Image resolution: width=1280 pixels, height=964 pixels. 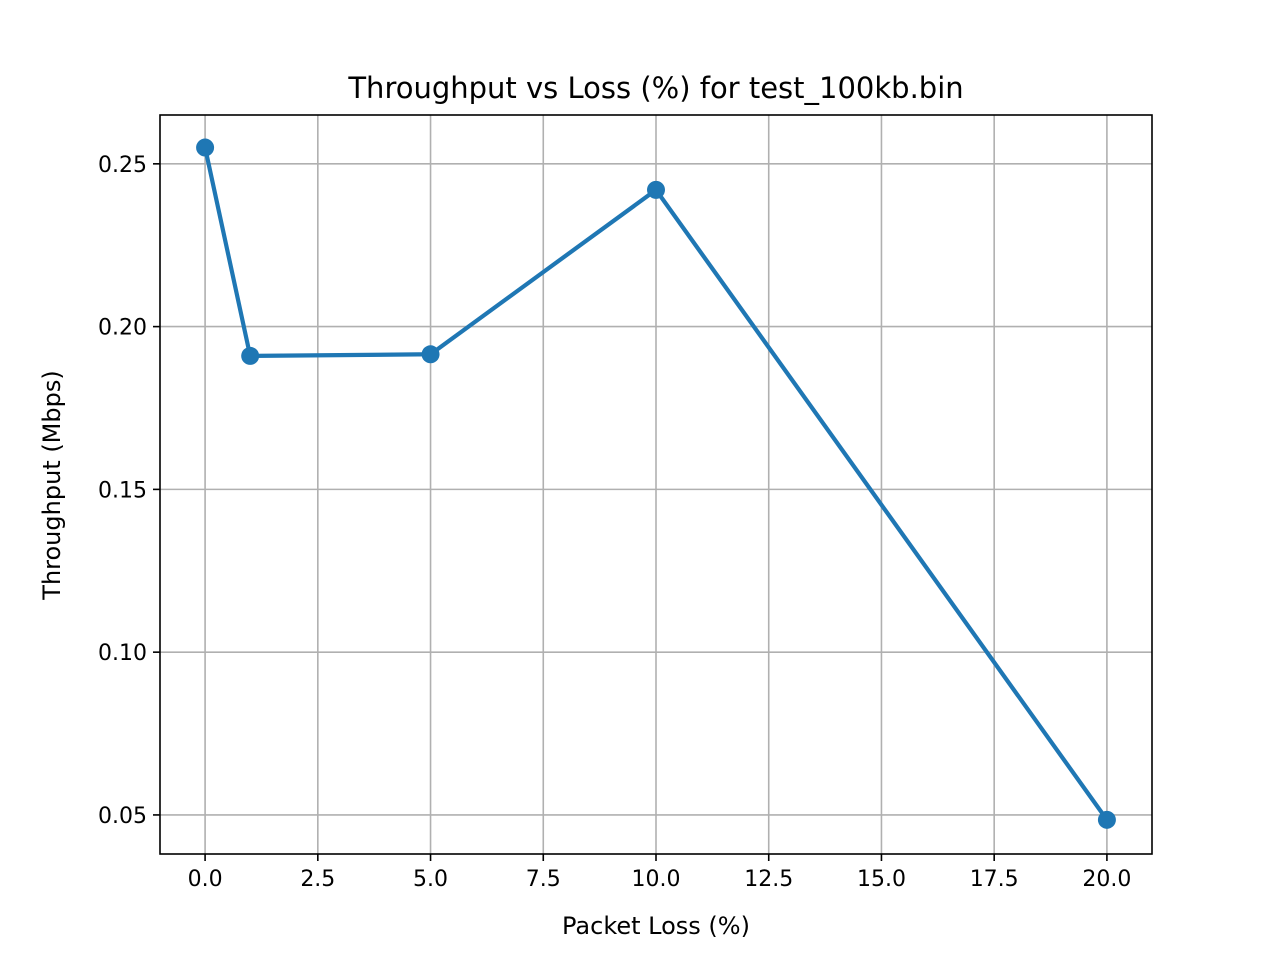 I want to click on x-tick-label: 15.0, so click(x=881, y=879).